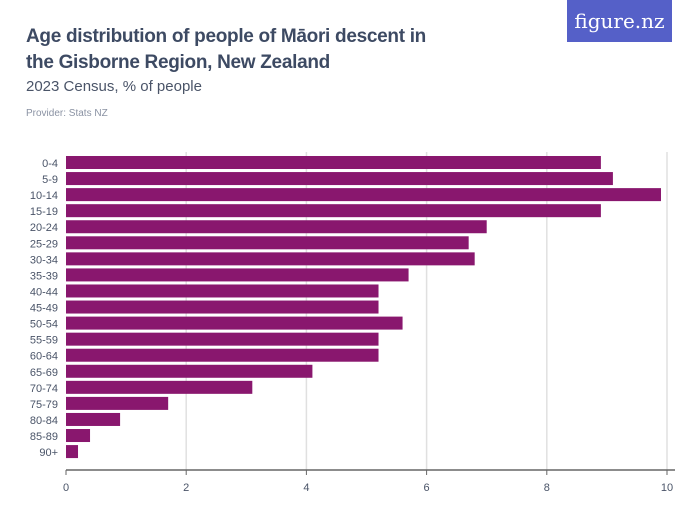 Image resolution: width=700 pixels, height=525 pixels. I want to click on y-tick-label: 55-59, so click(44, 341).